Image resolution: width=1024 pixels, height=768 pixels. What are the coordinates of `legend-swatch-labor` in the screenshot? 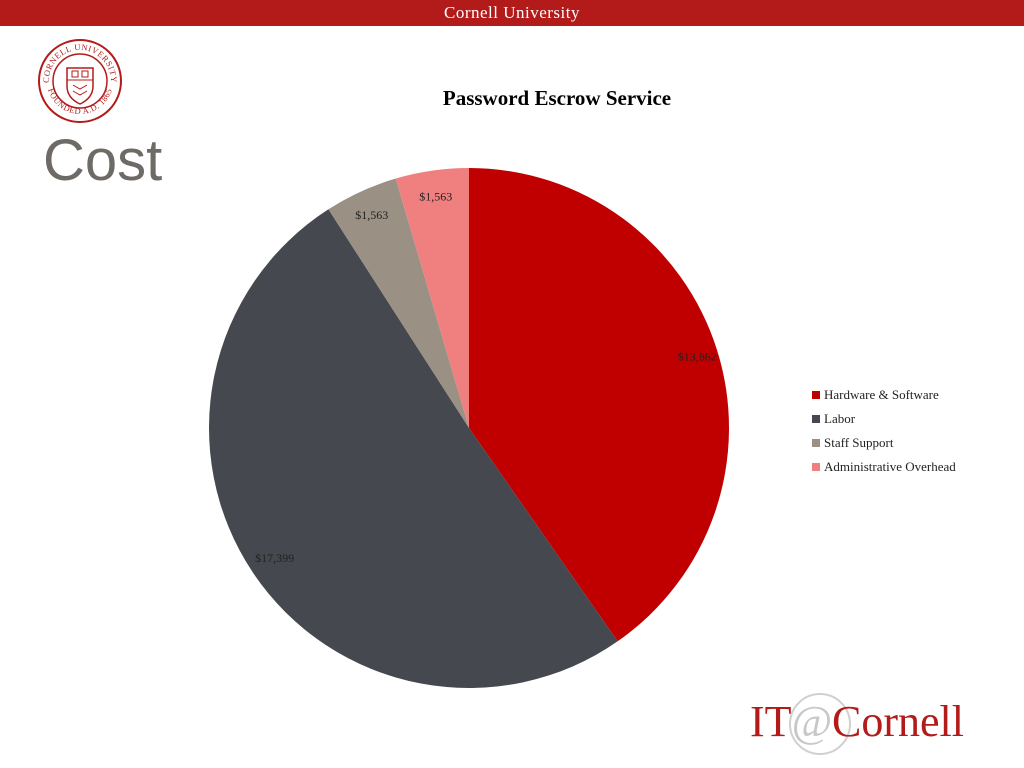 It's located at (816, 419).